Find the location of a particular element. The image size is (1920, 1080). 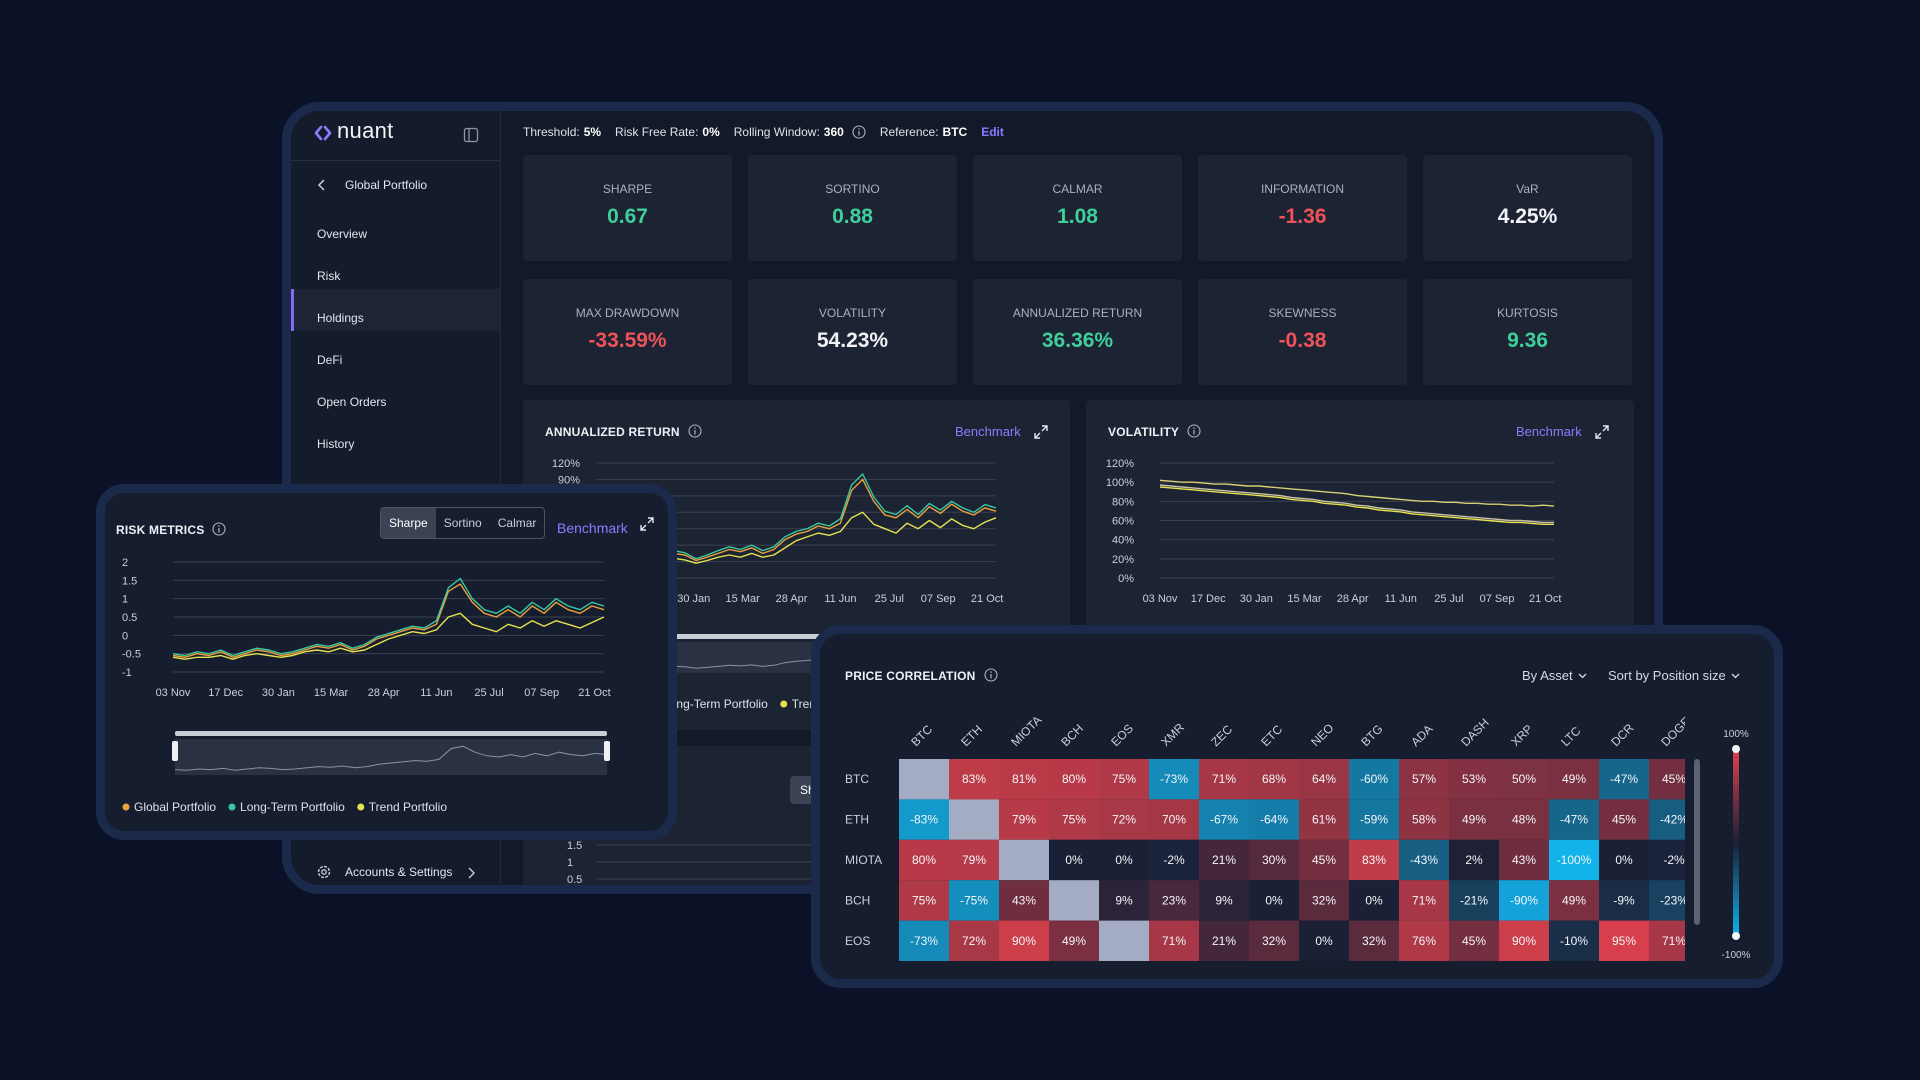

toggle-button: Calmar is located at coordinates (517, 523).